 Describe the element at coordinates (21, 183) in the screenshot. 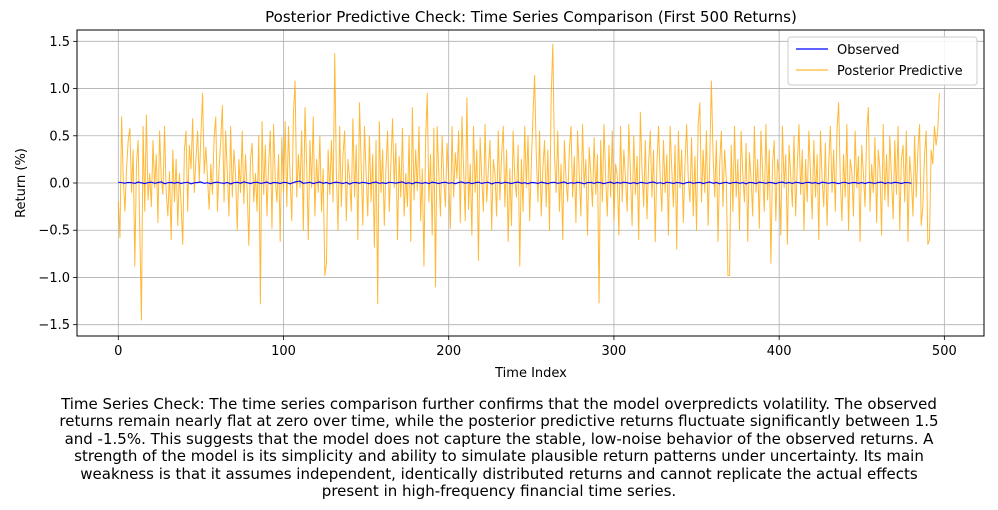

I see `y-axis-label: Return (%)` at that location.